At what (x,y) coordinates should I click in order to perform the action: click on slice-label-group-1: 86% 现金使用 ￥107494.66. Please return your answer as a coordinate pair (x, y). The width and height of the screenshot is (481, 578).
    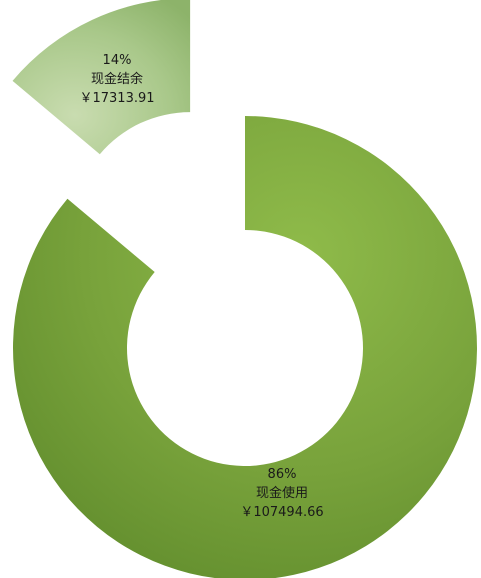
    Looking at the image, I should click on (281, 493).